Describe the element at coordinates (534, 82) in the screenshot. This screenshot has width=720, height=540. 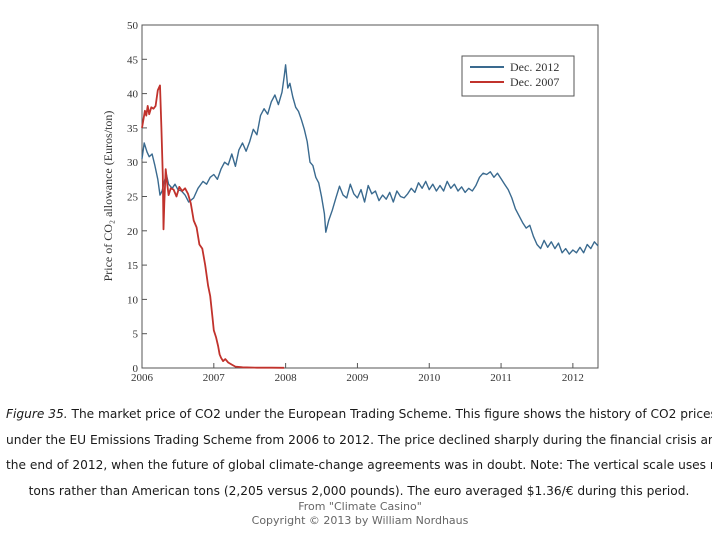
I see `legend-label: Dec. 2007` at that location.